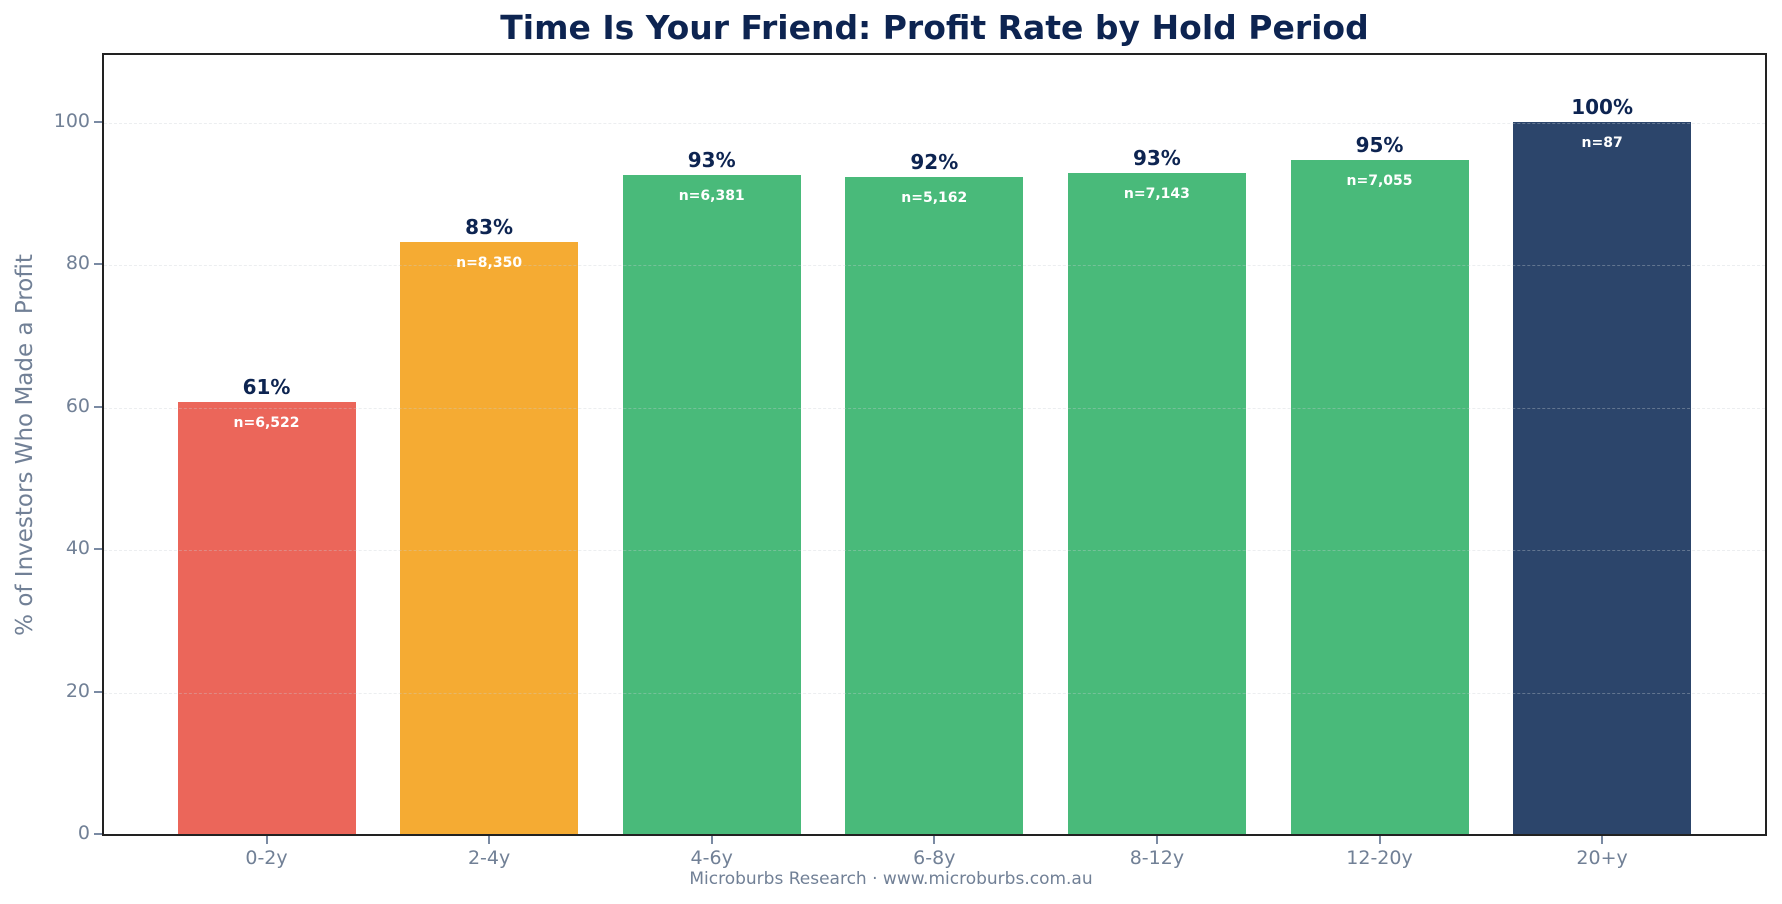 Image resolution: width=1782 pixels, height=904 pixels. What do you see at coordinates (266, 858) in the screenshot?
I see `x-tick-label: 0-2y` at bounding box center [266, 858].